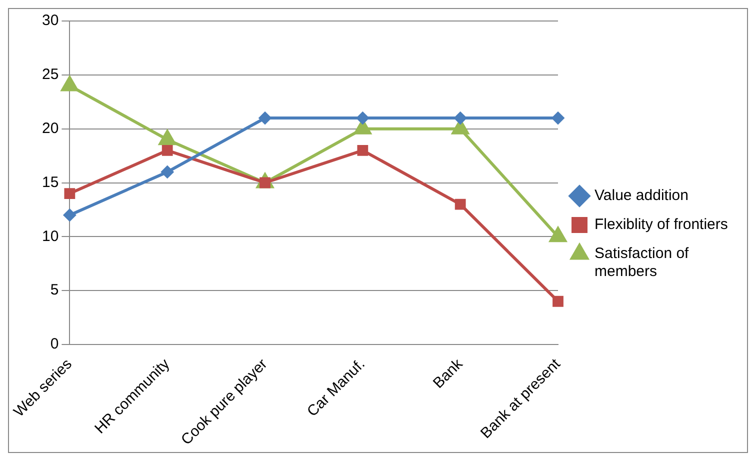 The width and height of the screenshot is (752, 457). What do you see at coordinates (50, 21) in the screenshot?
I see `y-tick-label: 30` at bounding box center [50, 21].